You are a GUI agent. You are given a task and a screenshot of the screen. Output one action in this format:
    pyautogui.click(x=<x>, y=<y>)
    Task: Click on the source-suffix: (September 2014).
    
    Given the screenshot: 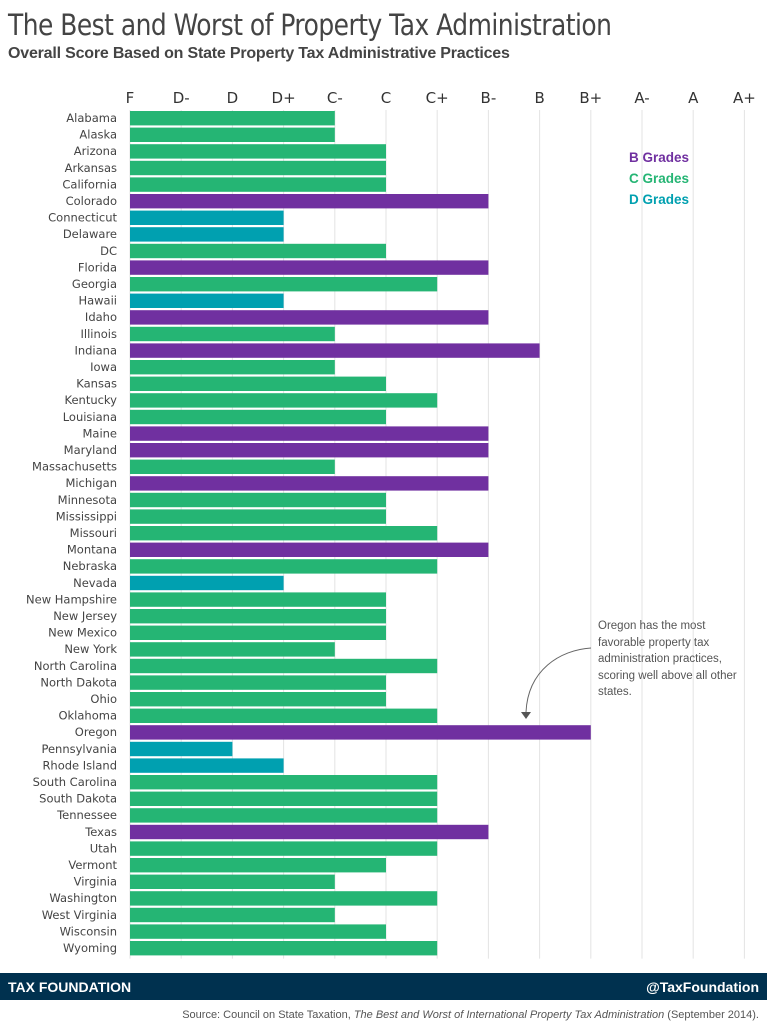 What is the action you would take?
    pyautogui.click(x=711, y=1015)
    